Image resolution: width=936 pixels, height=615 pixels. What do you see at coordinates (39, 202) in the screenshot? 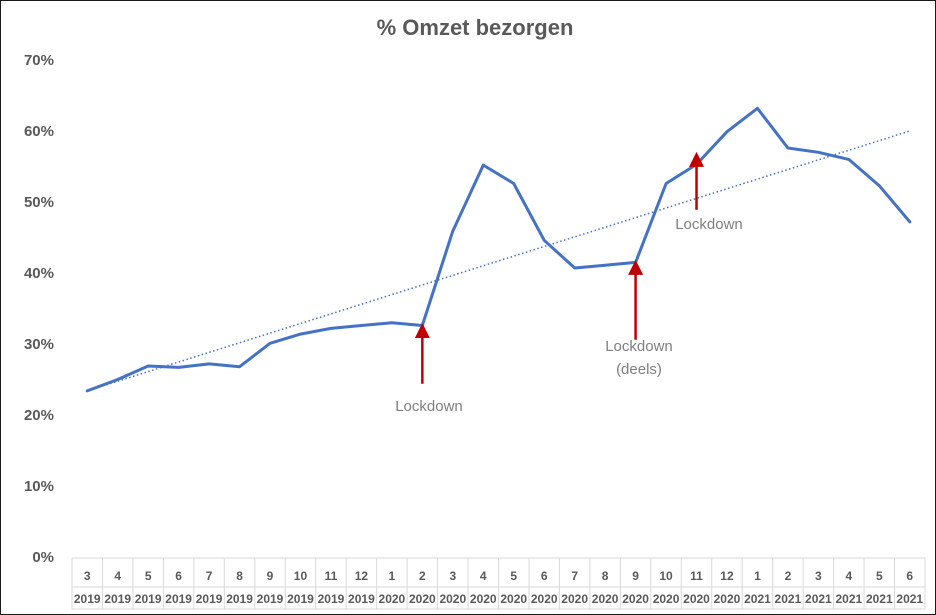
I see `y-tick-label: 50%` at bounding box center [39, 202].